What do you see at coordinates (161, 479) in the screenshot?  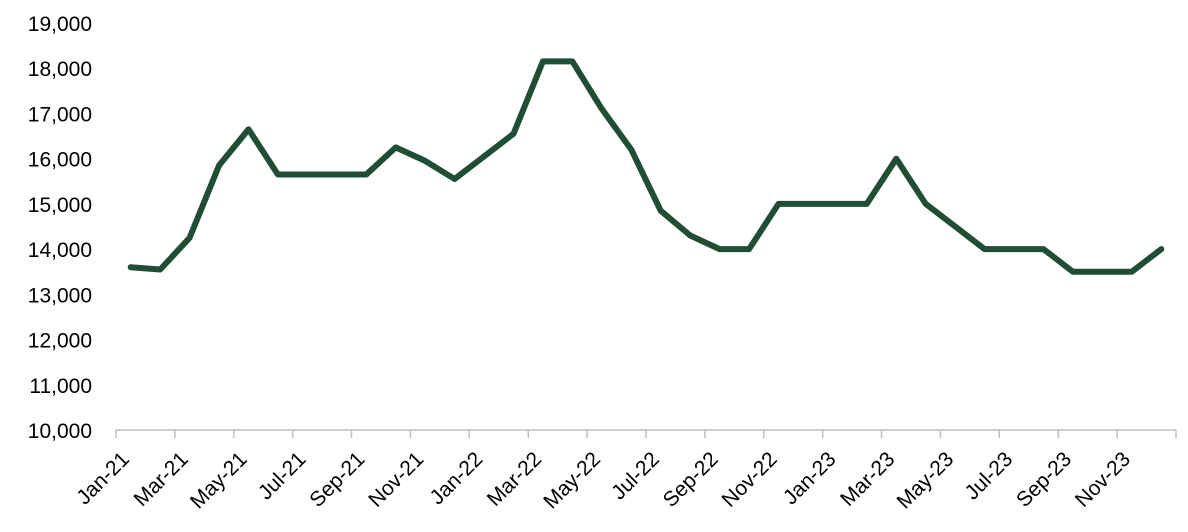 I see `x-tick-label: Mar-21` at bounding box center [161, 479].